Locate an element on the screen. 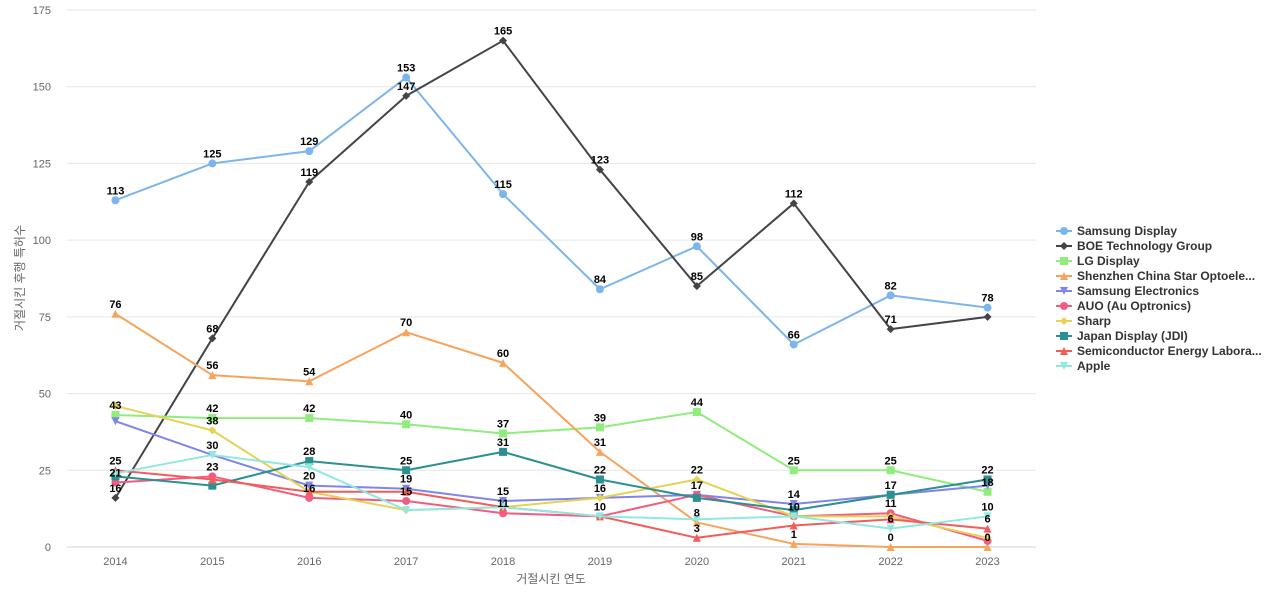 The image size is (1280, 600). data-label: 39 is located at coordinates (600, 418).